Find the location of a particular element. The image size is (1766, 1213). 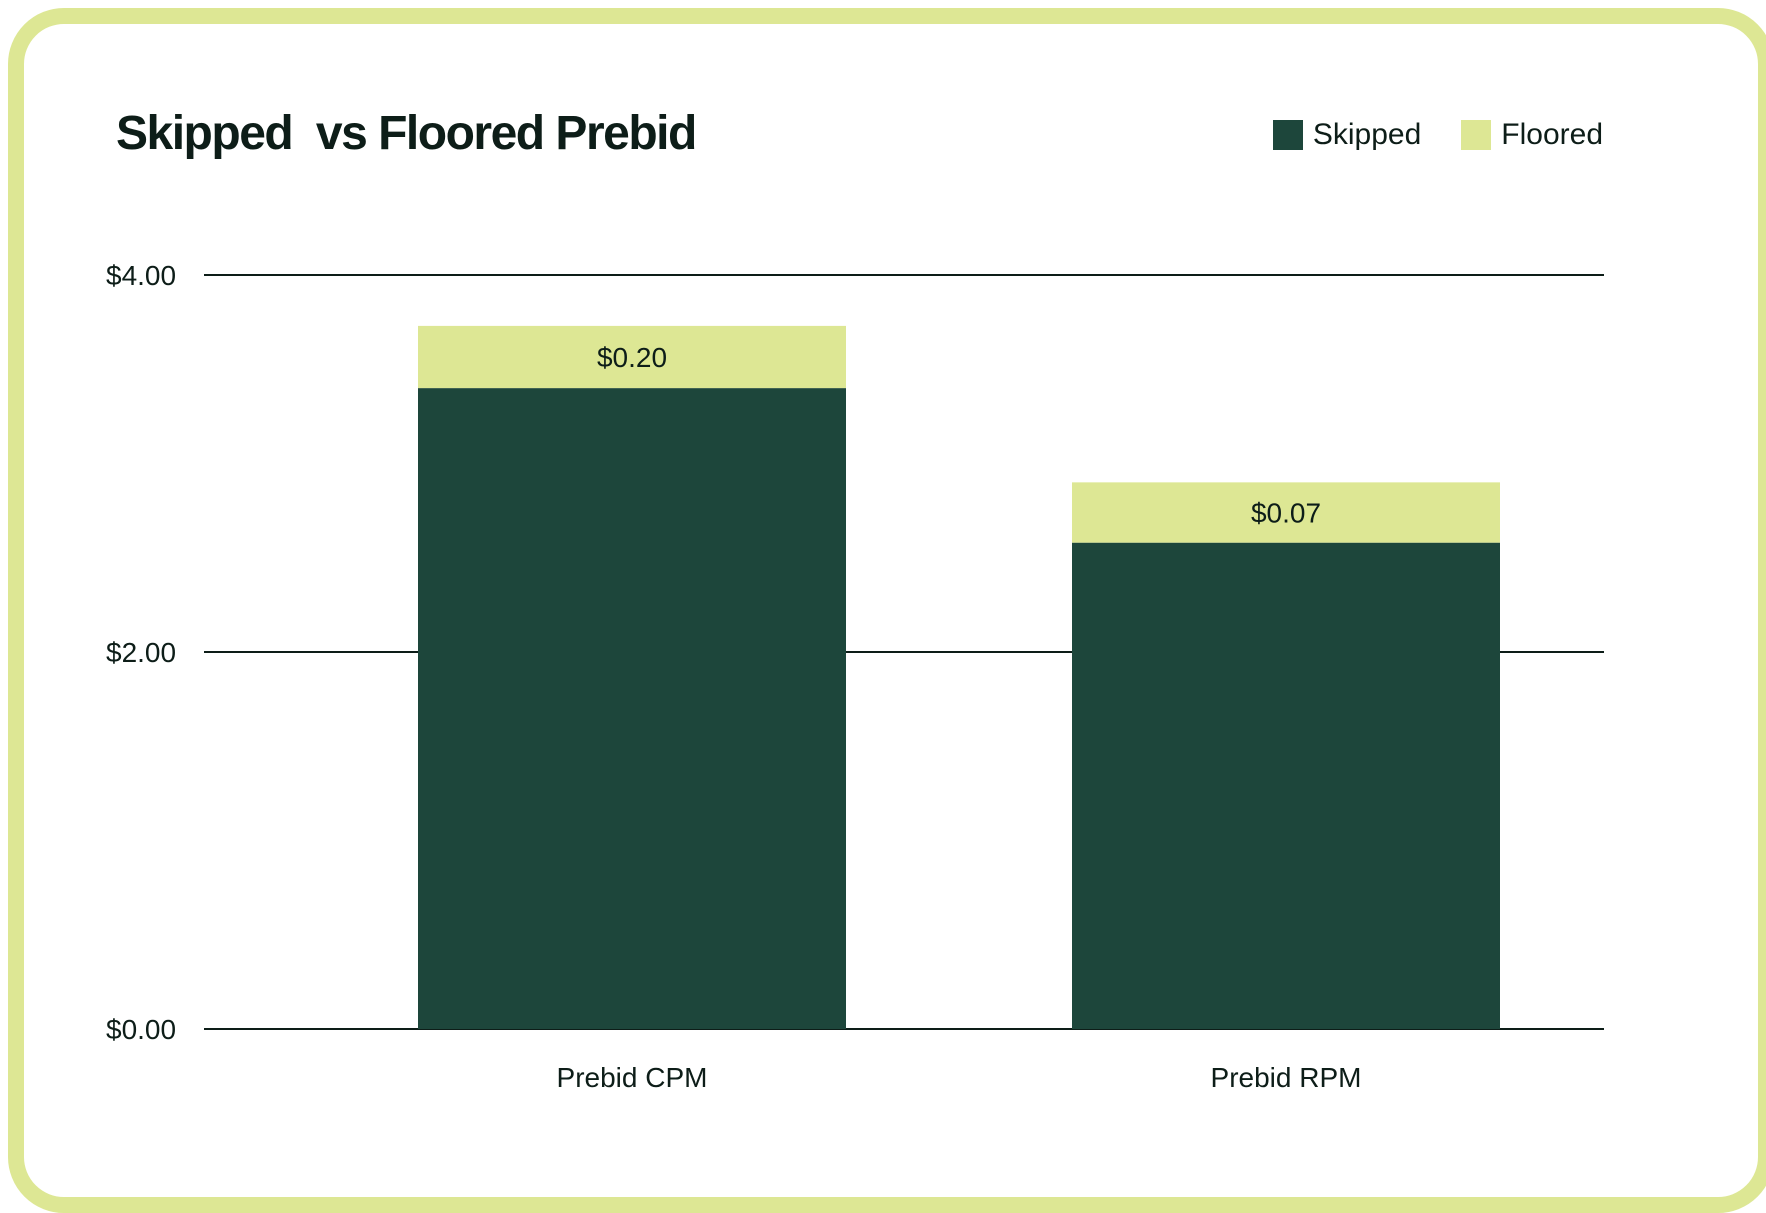

legend-swatch-skipped is located at coordinates (1287, 135).